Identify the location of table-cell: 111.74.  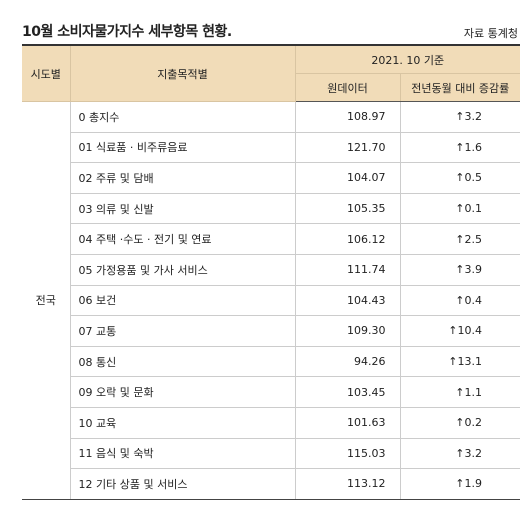
(348, 270).